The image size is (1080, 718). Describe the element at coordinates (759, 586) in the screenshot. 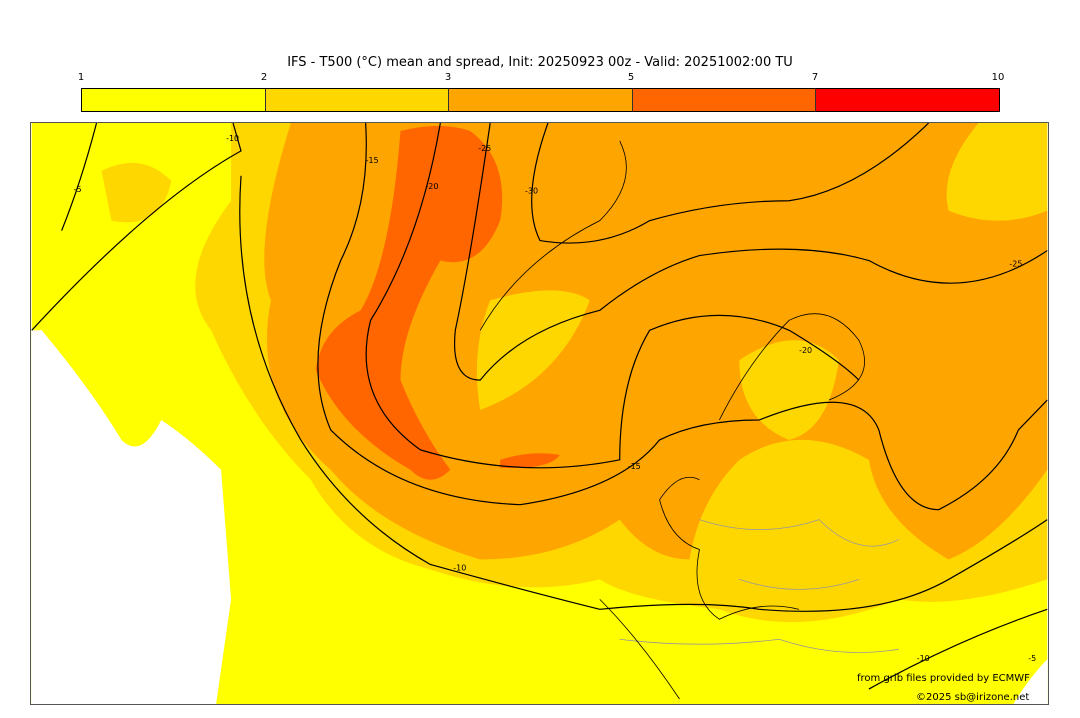

I see `country-borders` at that location.